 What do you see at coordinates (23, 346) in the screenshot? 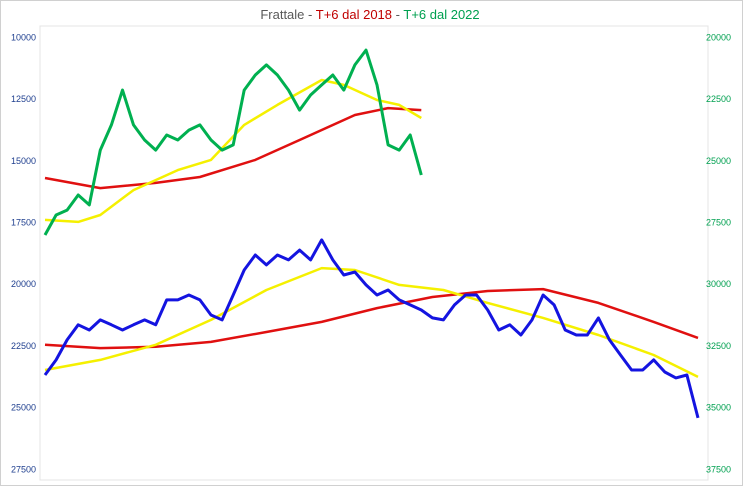
I see `y-tick-label: 22500` at bounding box center [23, 346].